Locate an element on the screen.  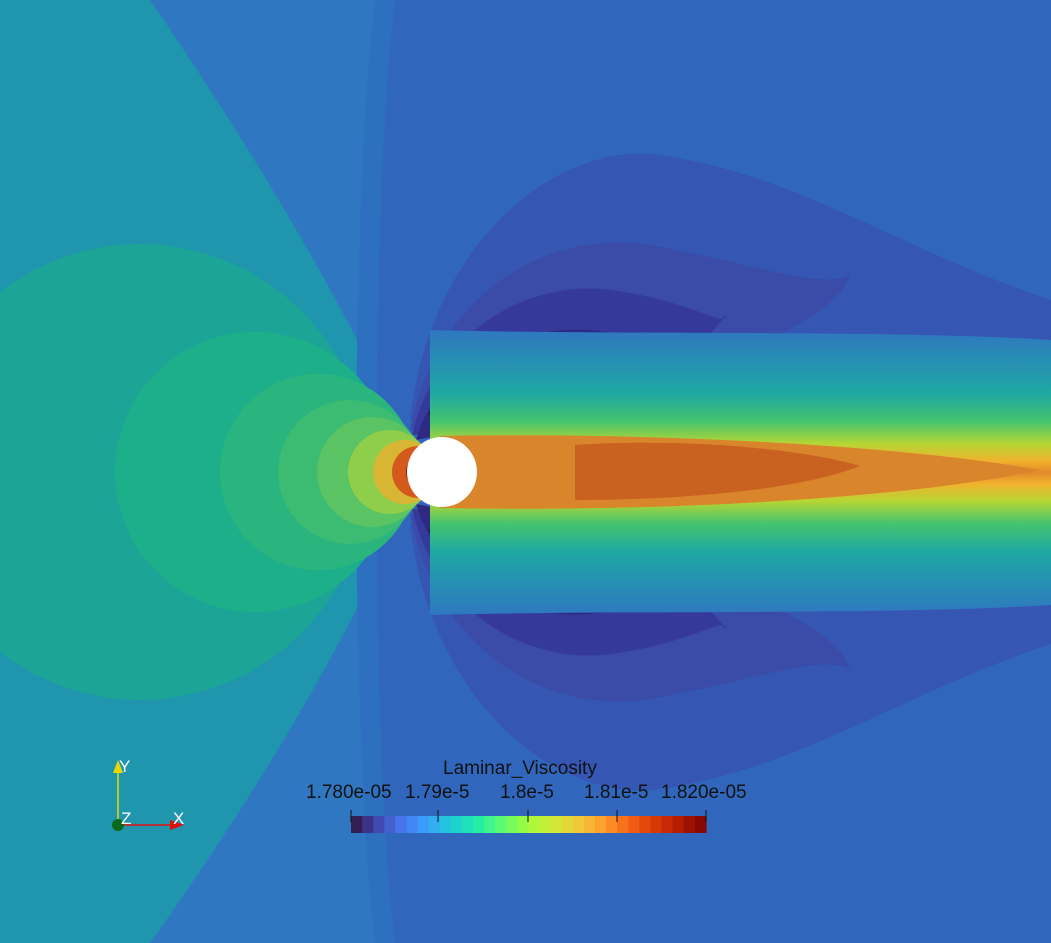
colorbar is located at coordinates (528, 821).